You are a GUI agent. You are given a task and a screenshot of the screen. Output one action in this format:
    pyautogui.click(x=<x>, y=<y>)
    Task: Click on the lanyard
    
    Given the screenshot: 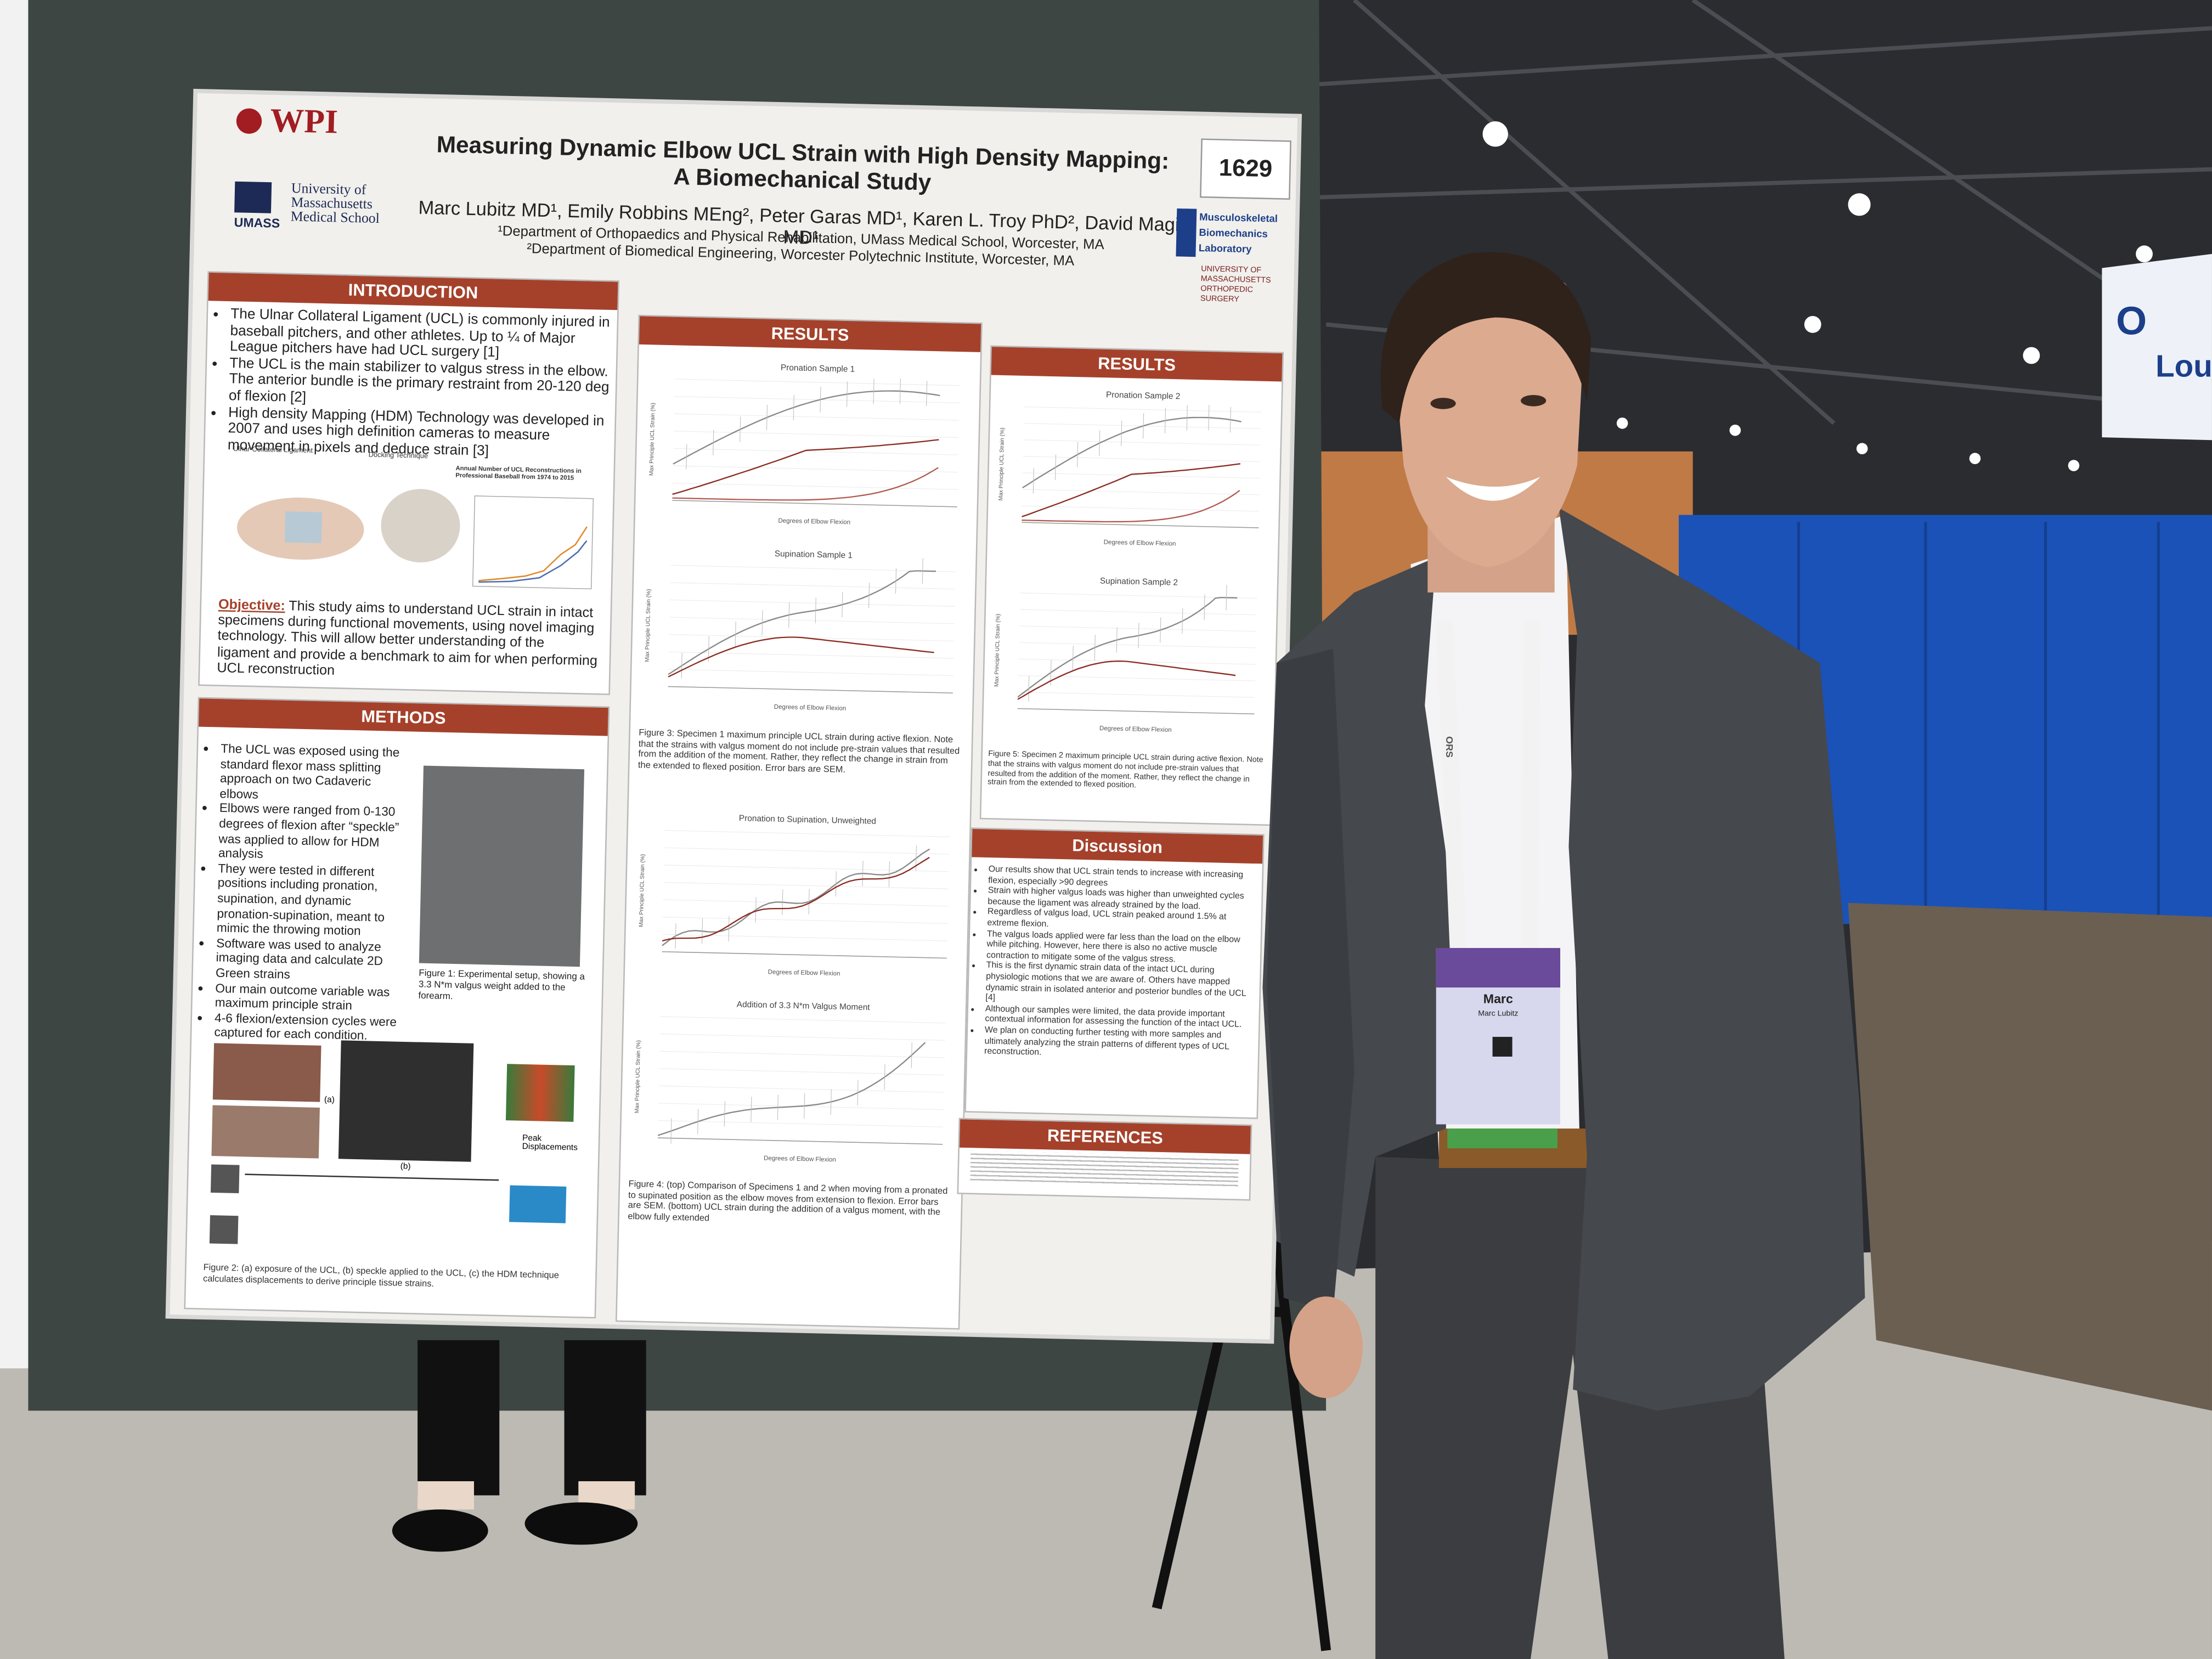 What is the action you would take?
    pyautogui.click(x=1452, y=790)
    